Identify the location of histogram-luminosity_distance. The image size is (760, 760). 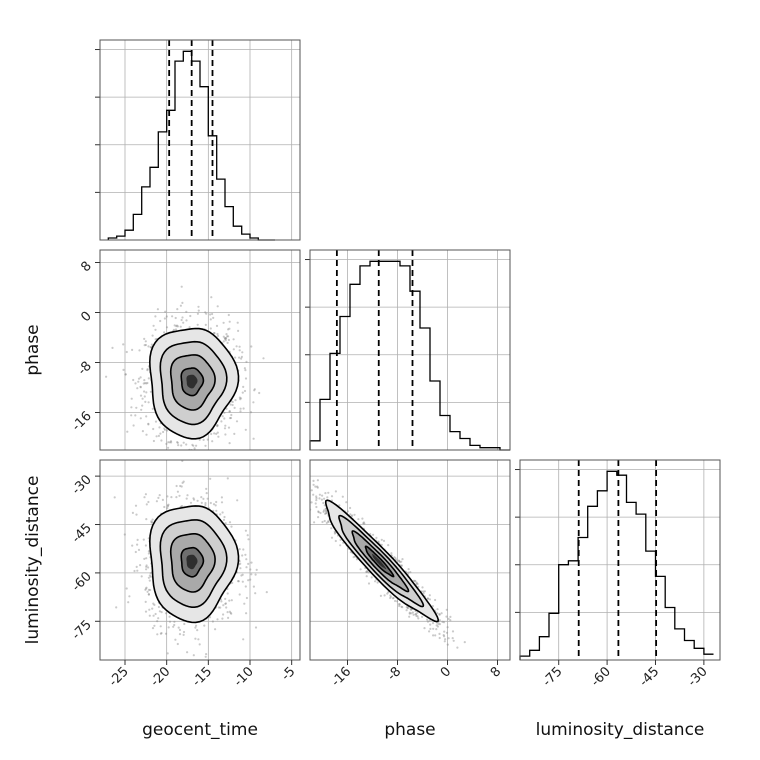
(616, 565).